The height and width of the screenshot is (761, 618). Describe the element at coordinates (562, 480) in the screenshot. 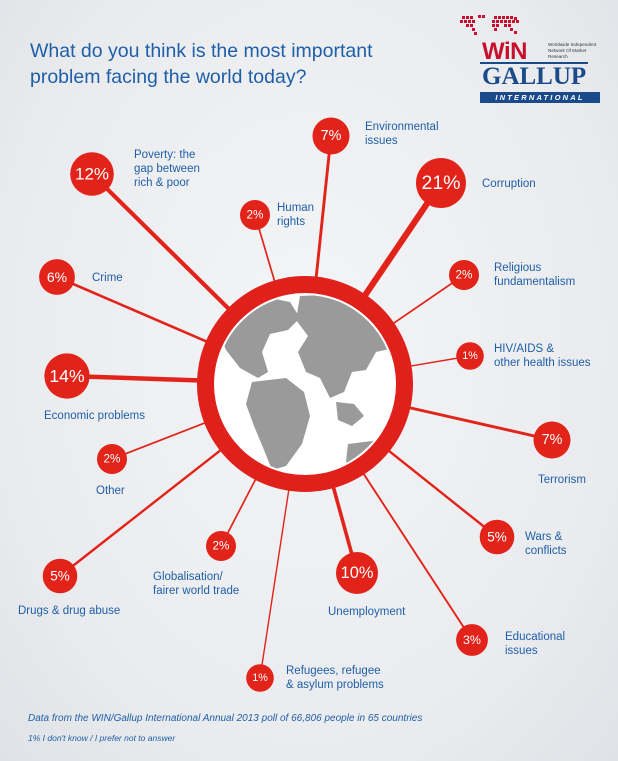

I see `category-label: Terrorism` at that location.